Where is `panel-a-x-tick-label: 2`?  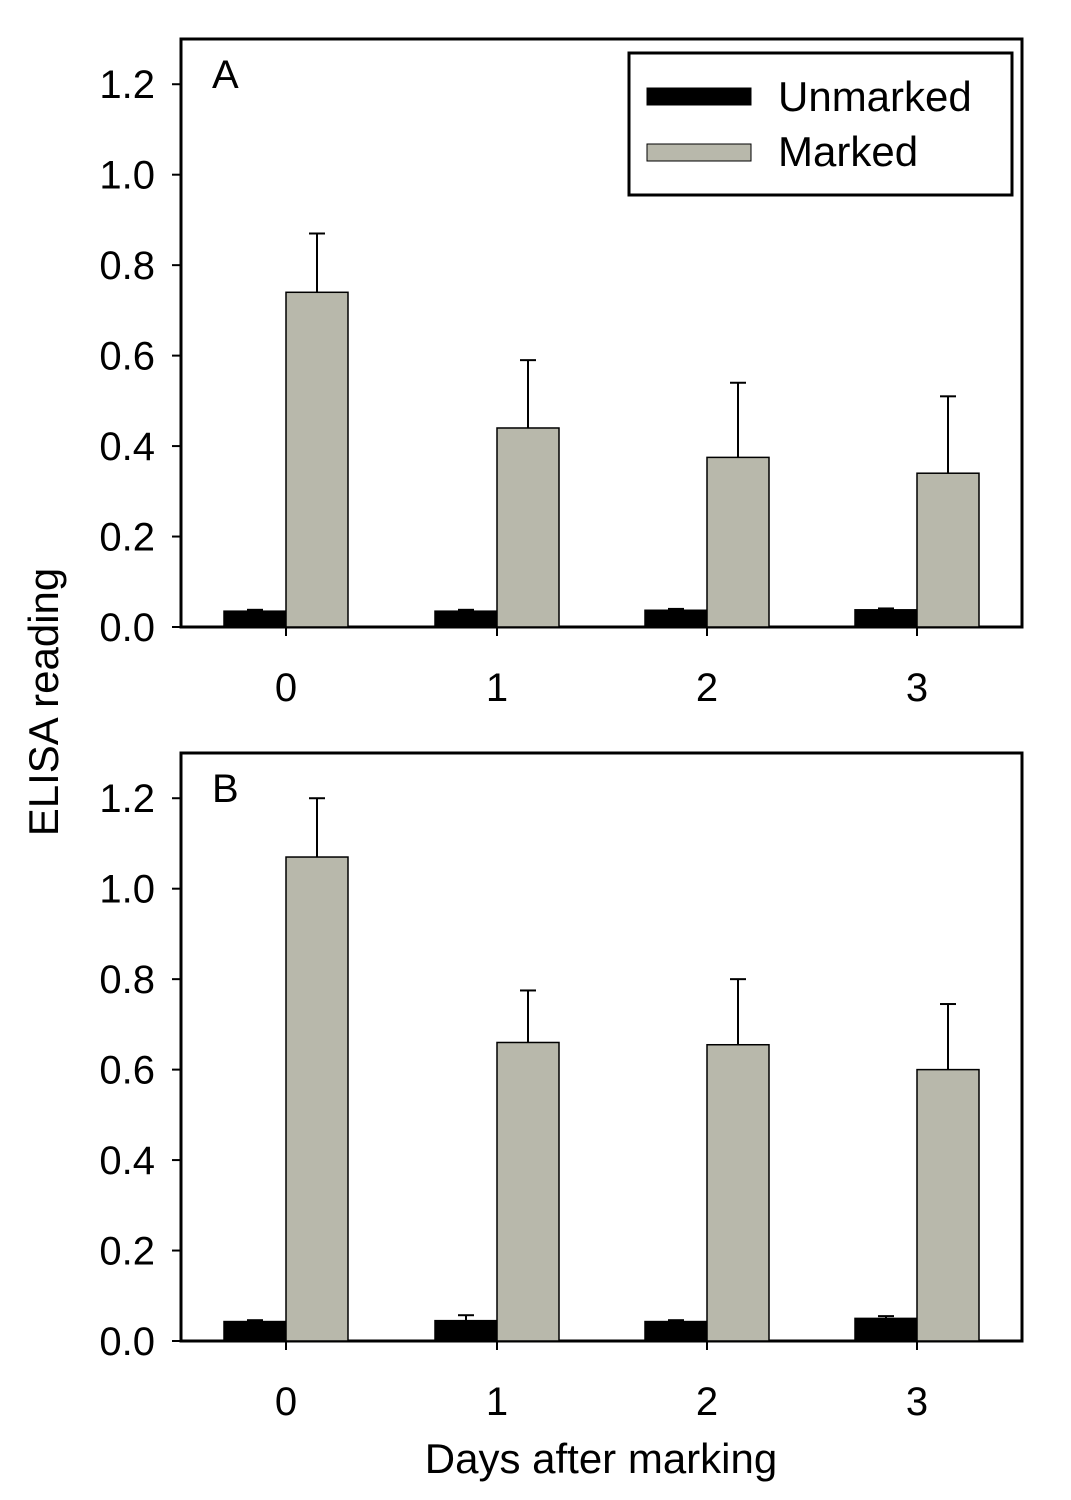
panel-a-x-tick-label: 2 is located at coordinates (707, 688).